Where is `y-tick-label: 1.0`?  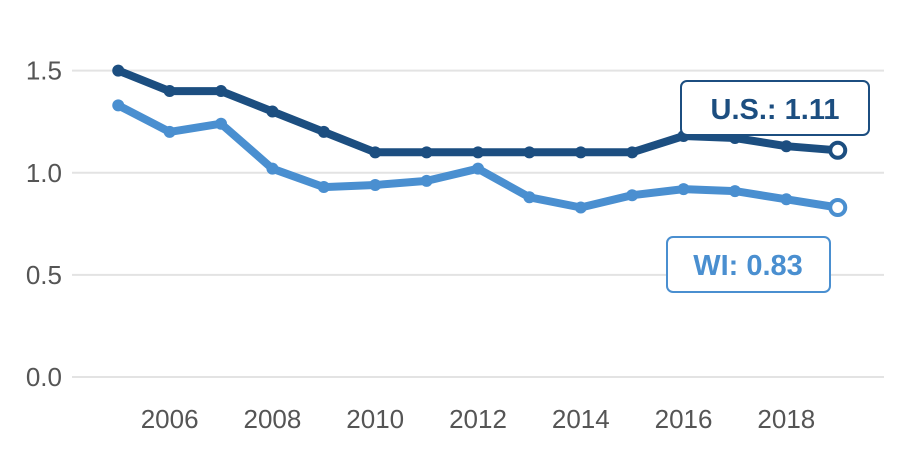
y-tick-label: 1.0 is located at coordinates (44, 173).